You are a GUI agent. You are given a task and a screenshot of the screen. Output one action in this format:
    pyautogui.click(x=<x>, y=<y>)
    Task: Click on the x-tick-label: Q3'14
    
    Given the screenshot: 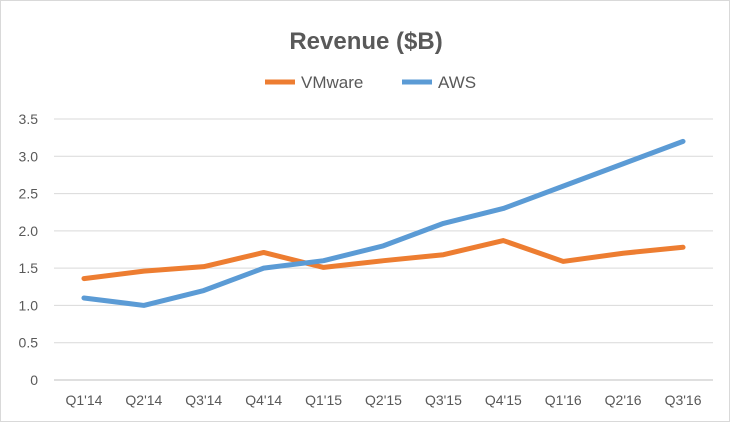 What is the action you would take?
    pyautogui.click(x=203, y=400)
    